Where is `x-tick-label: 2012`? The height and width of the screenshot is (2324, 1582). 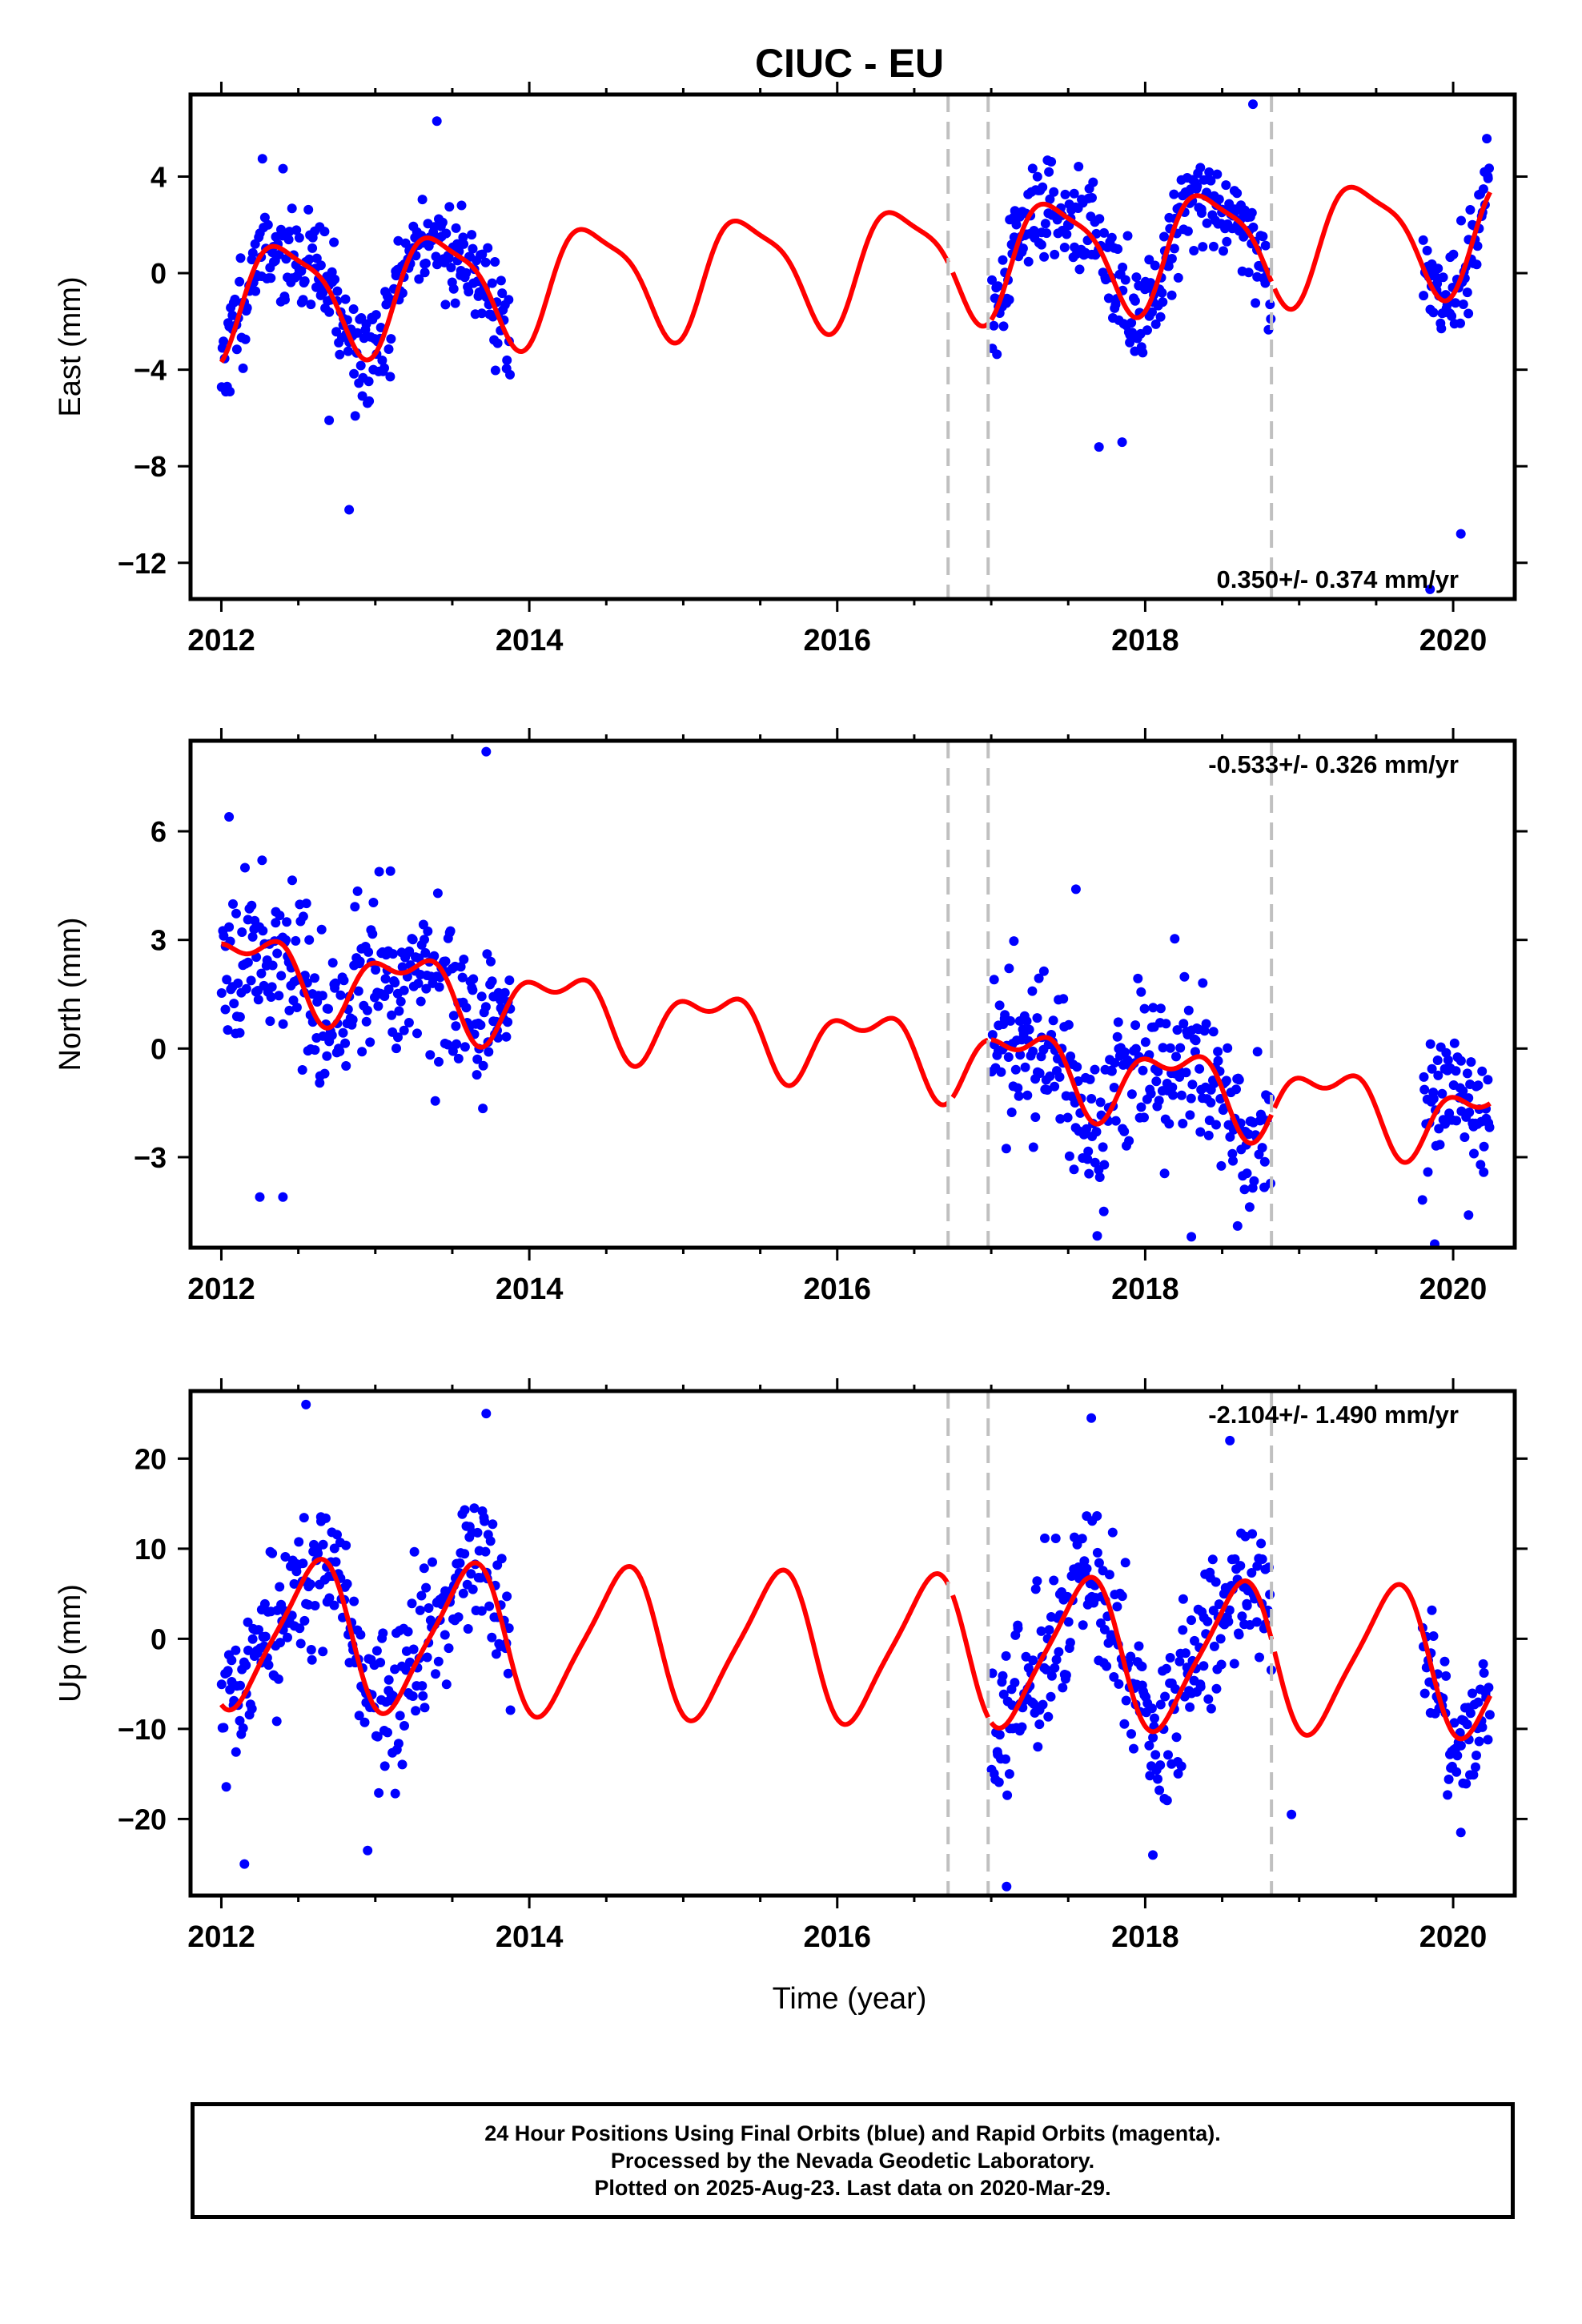 x-tick-label: 2012 is located at coordinates (221, 1937).